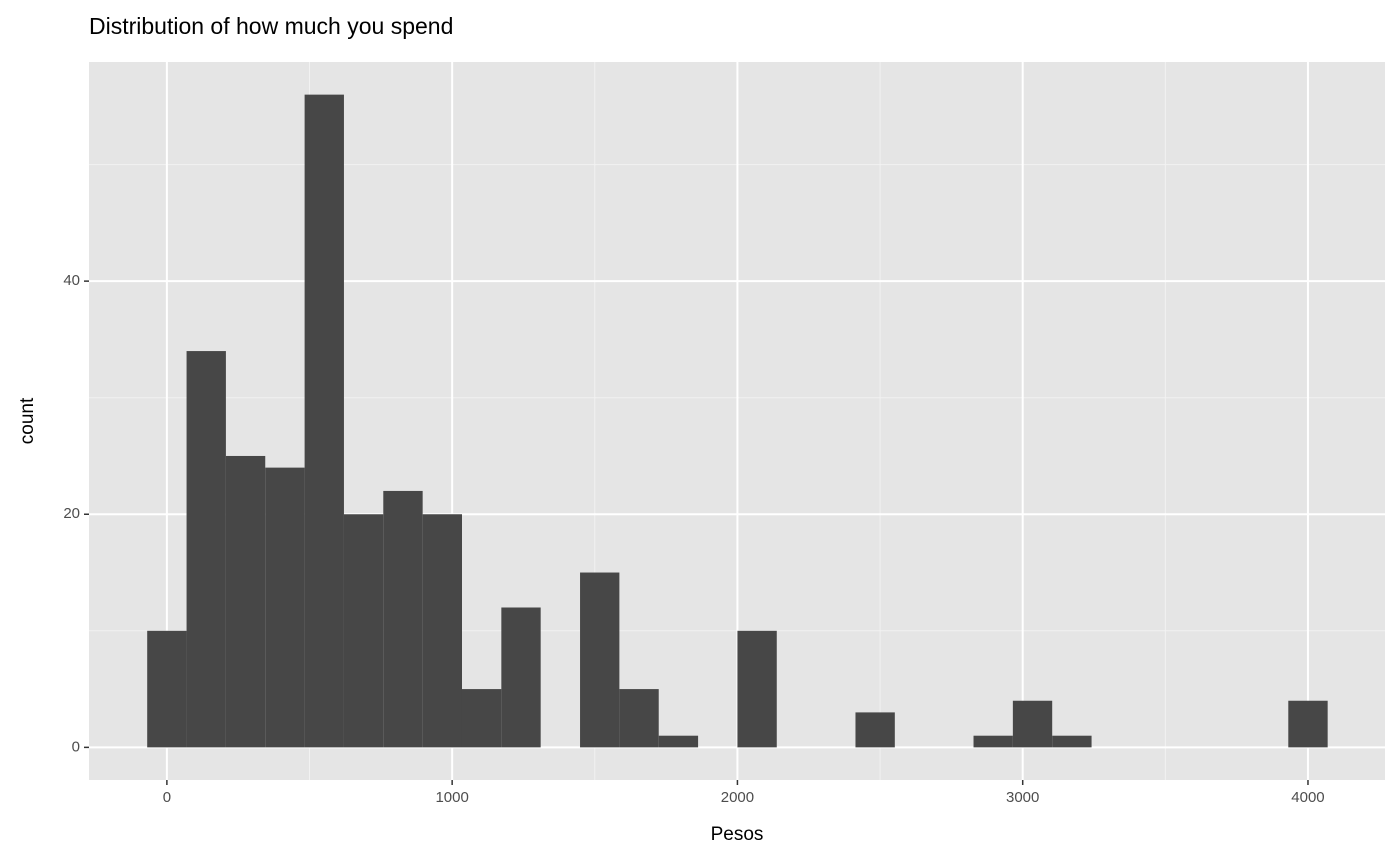 The width and height of the screenshot is (1400, 865). What do you see at coordinates (27, 420) in the screenshot?
I see `y-axis-title: count` at bounding box center [27, 420].